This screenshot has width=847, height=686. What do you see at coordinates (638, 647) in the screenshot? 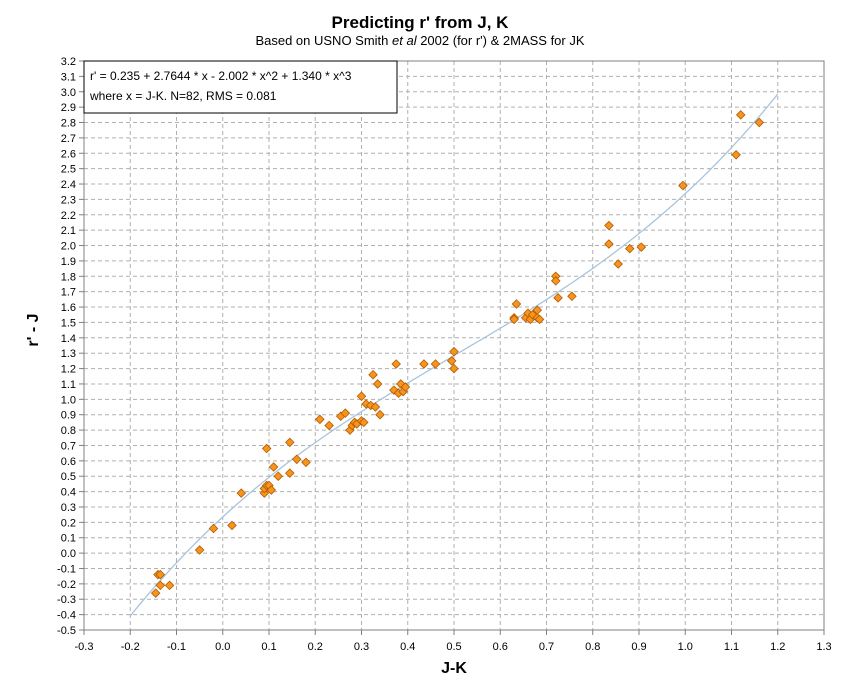
I see `x-tick-label: 0.9` at bounding box center [638, 647].